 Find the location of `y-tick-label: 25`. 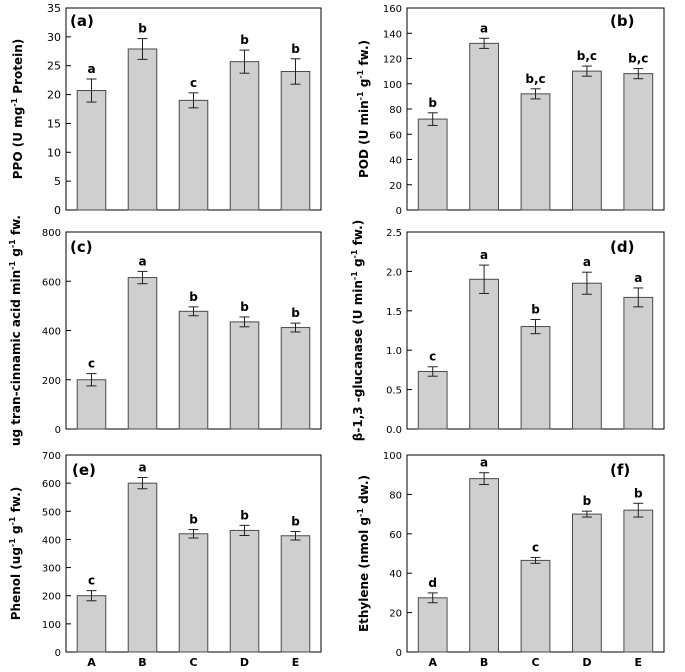

y-tick-label: 25 is located at coordinates (54, 66).